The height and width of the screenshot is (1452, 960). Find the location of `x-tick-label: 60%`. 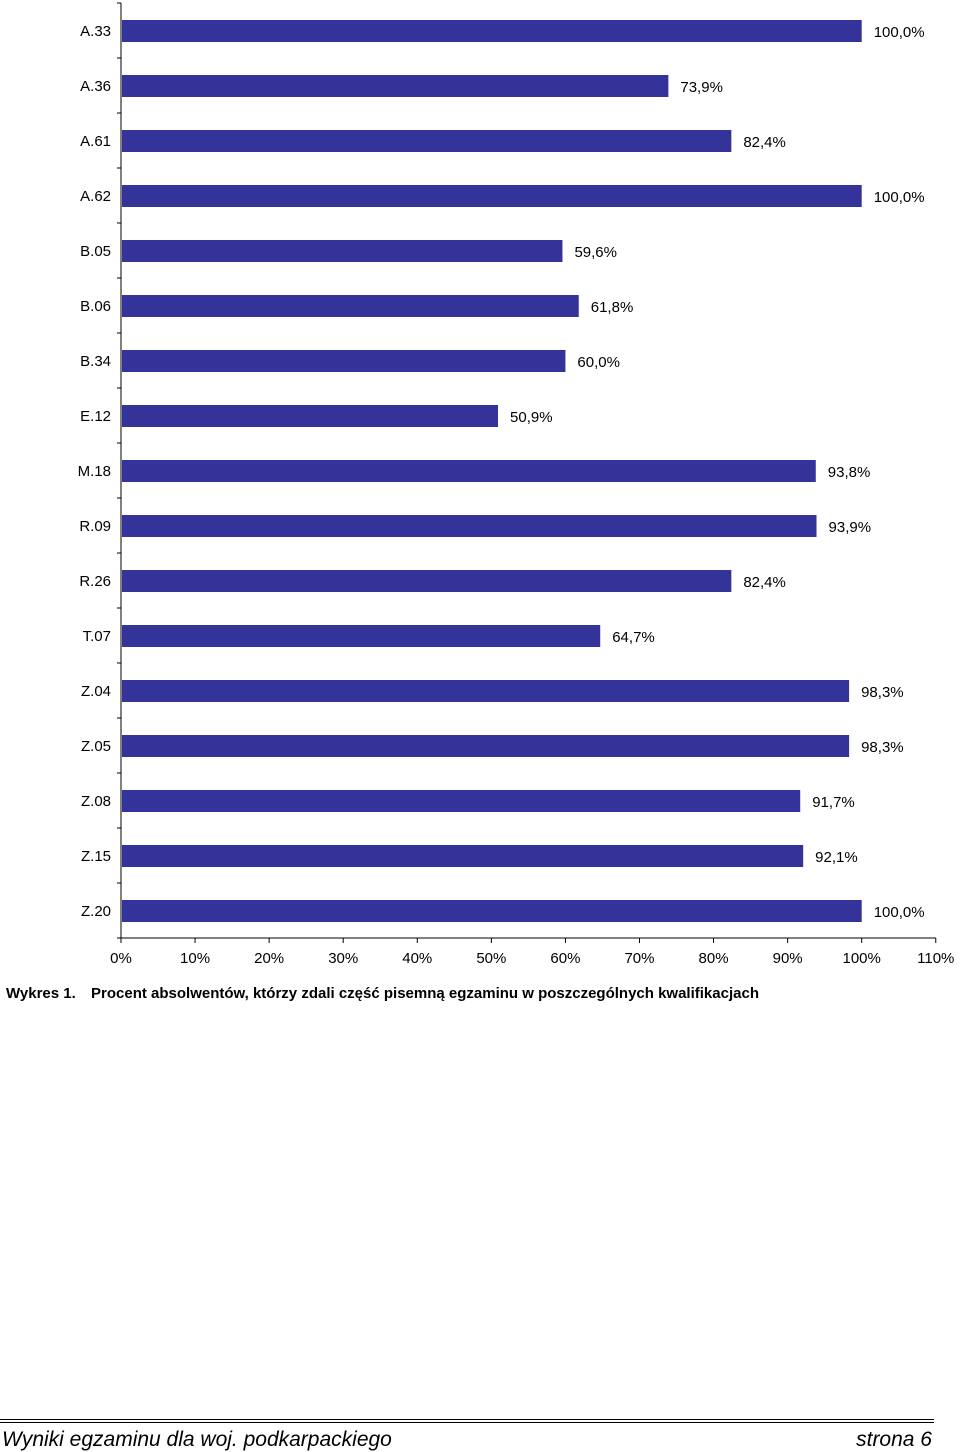

x-tick-label: 60% is located at coordinates (565, 958).